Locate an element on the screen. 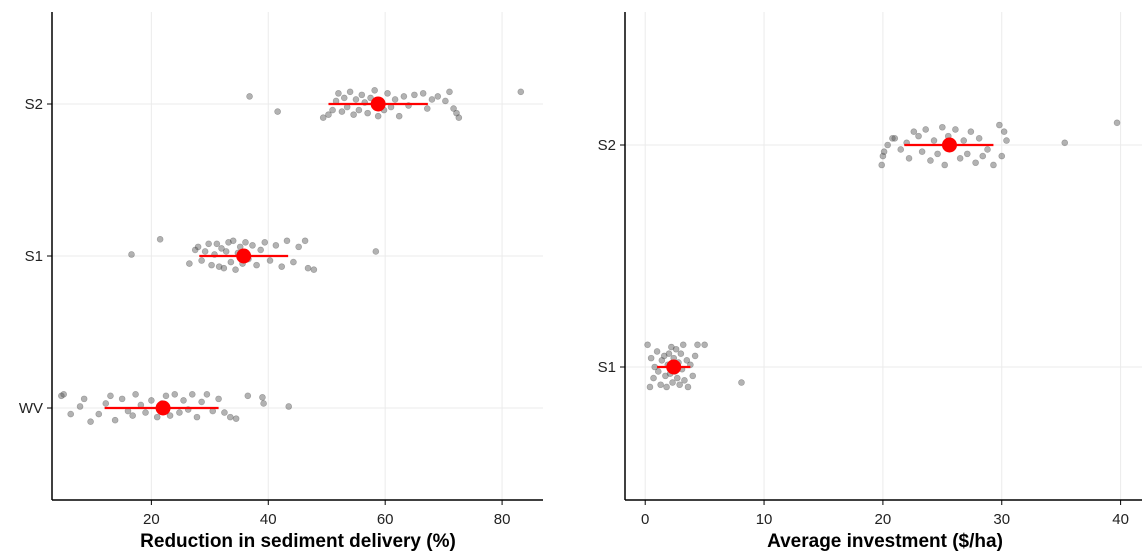  x-tick-label: 60 is located at coordinates (385, 519).